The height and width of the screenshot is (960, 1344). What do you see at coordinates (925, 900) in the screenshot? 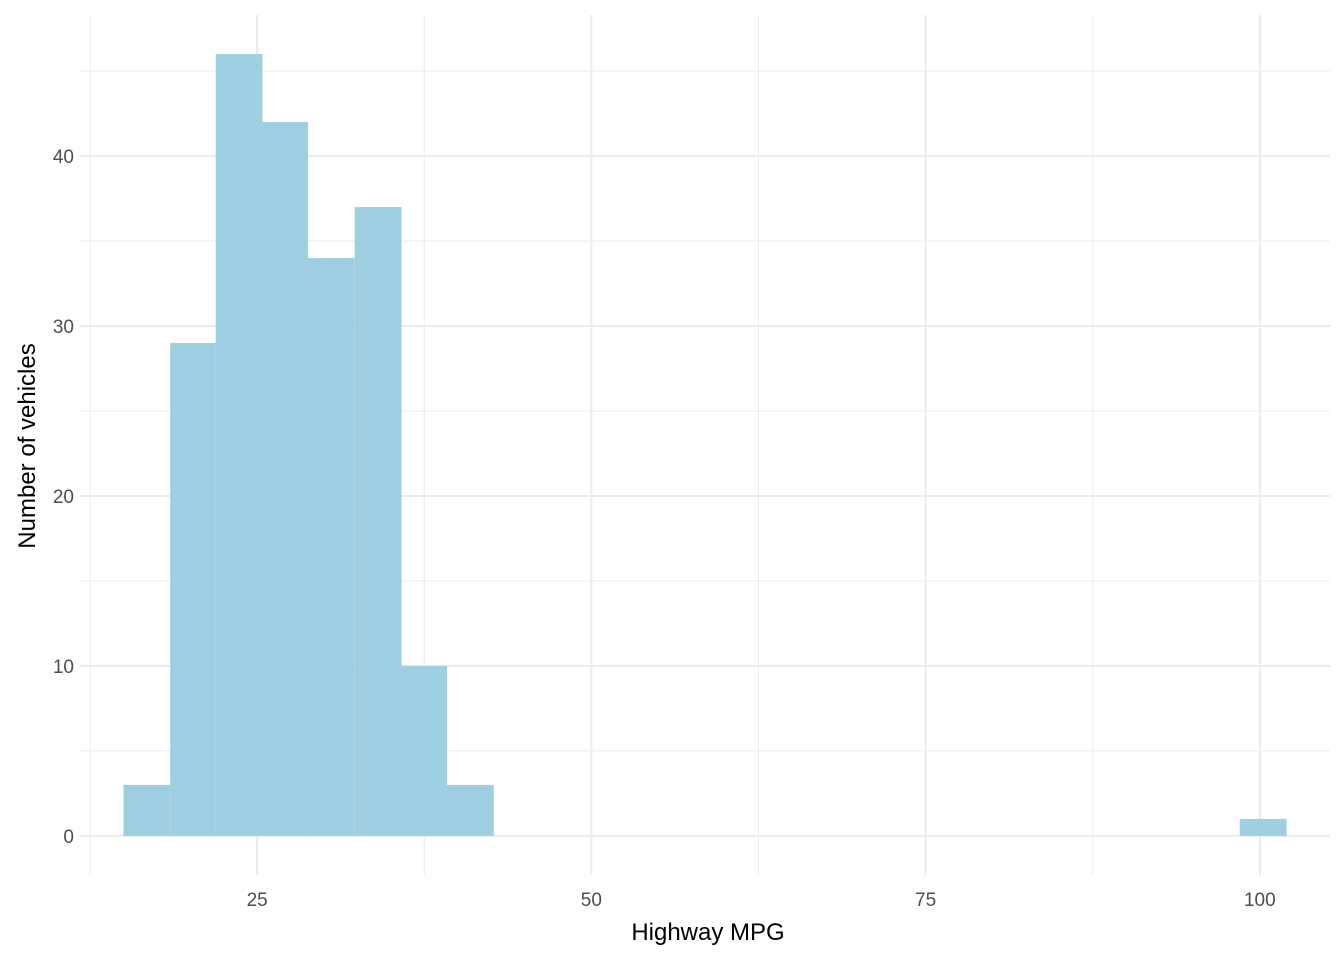
I see `x-tick-label: 75` at bounding box center [925, 900].